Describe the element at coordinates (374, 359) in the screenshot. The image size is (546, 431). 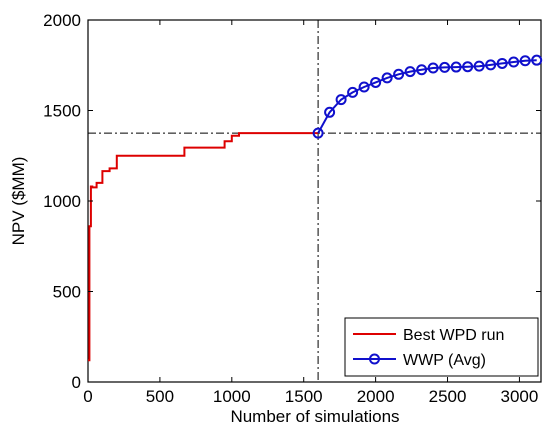
I see `legend-marker-wwp-avg` at that location.